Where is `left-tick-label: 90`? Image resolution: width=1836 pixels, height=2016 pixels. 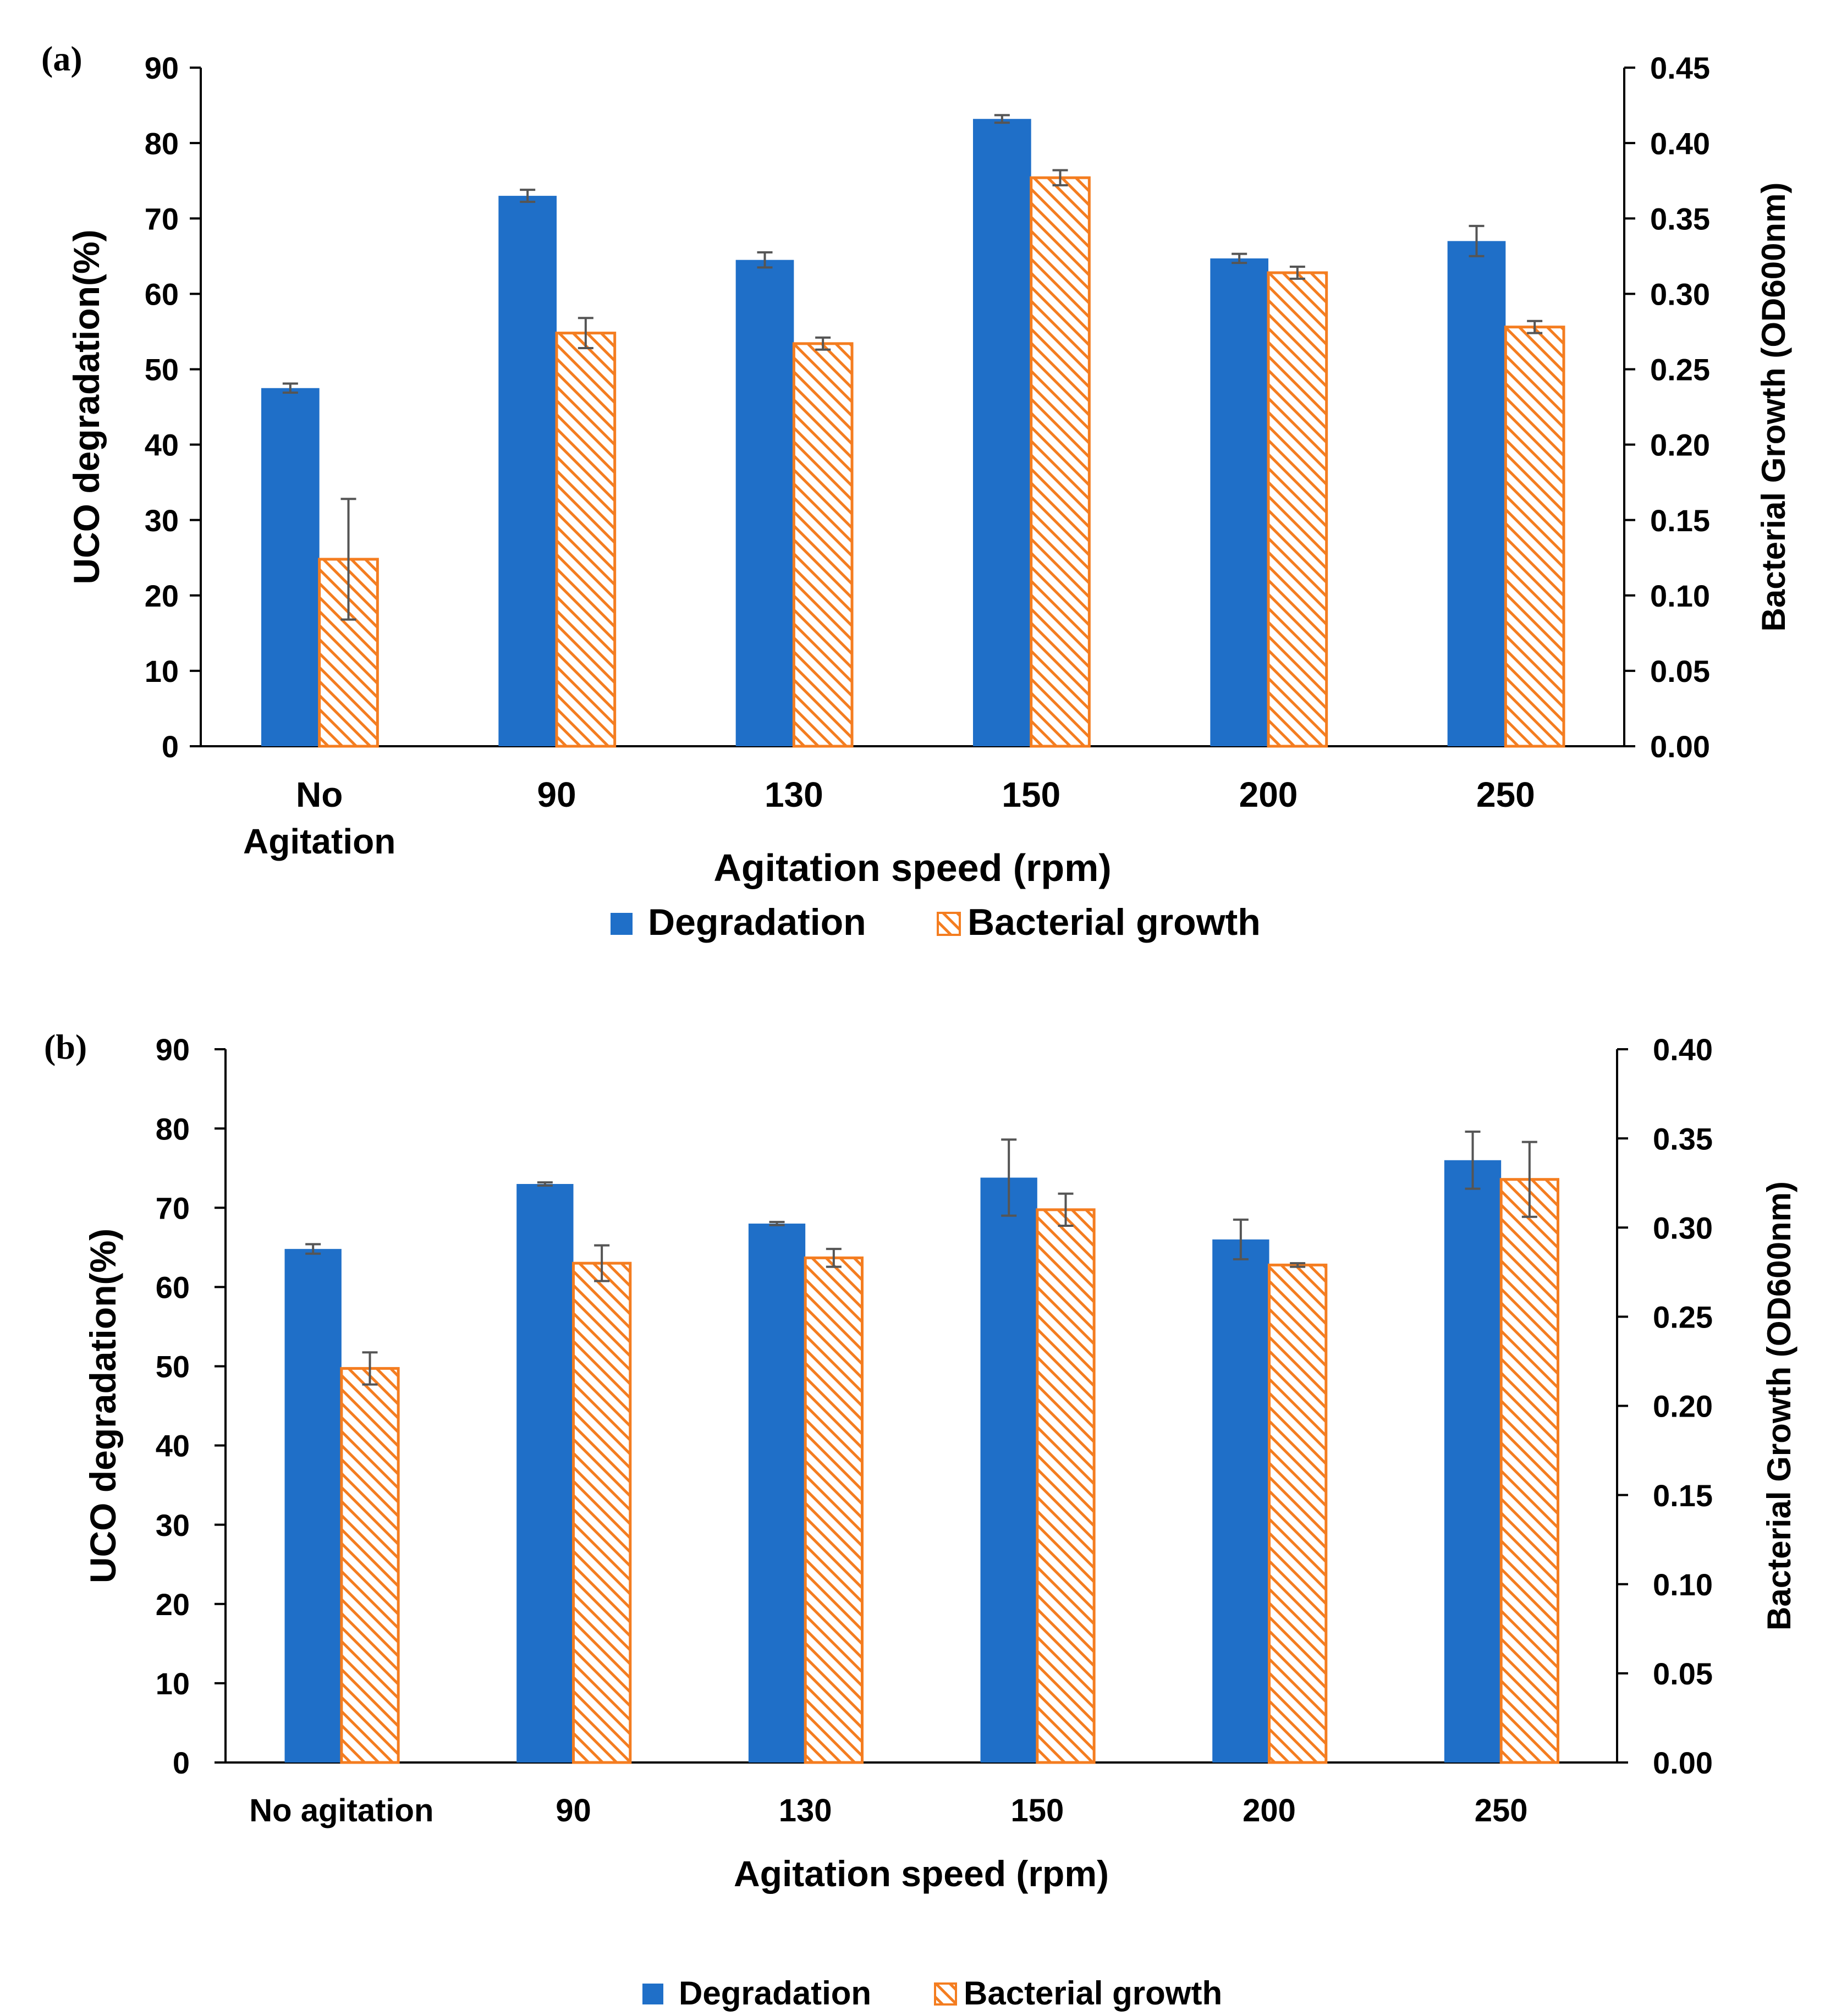
left-tick-label: 90 is located at coordinates (173, 1049).